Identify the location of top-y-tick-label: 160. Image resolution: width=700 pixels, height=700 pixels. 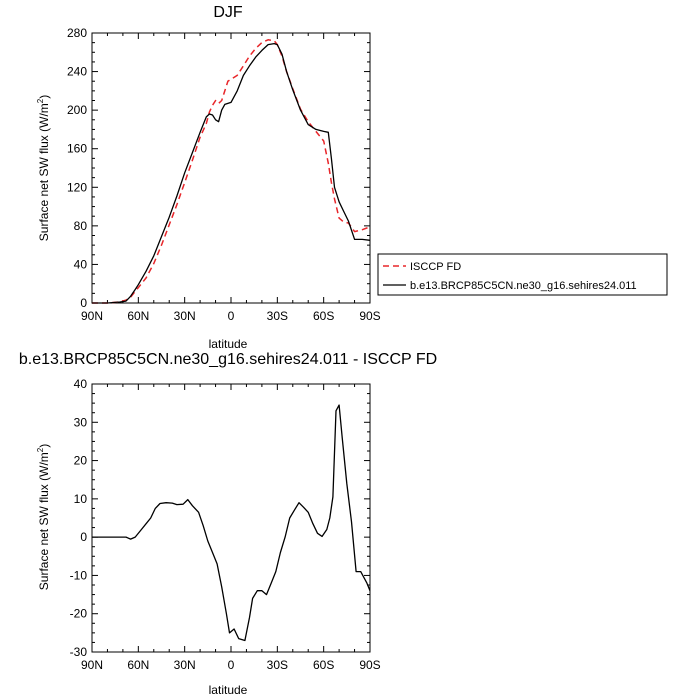
(77, 149).